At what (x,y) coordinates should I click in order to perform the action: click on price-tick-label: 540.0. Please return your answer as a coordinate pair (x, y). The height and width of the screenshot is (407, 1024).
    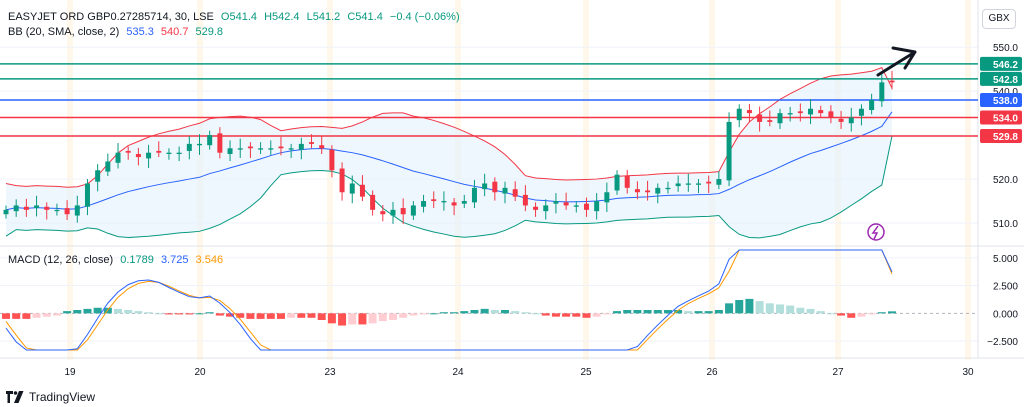
    Looking at the image, I should click on (1005, 92).